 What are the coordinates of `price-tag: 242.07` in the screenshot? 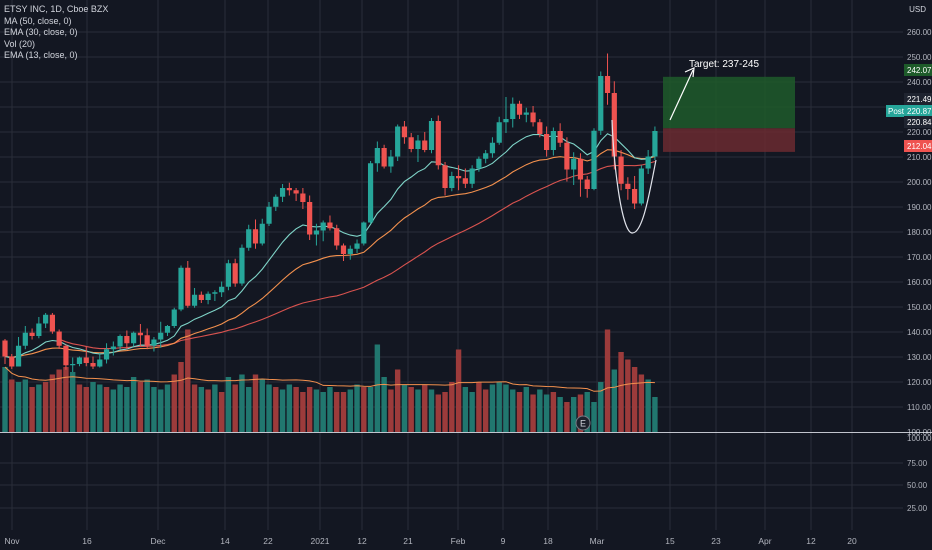 It's located at (918, 70).